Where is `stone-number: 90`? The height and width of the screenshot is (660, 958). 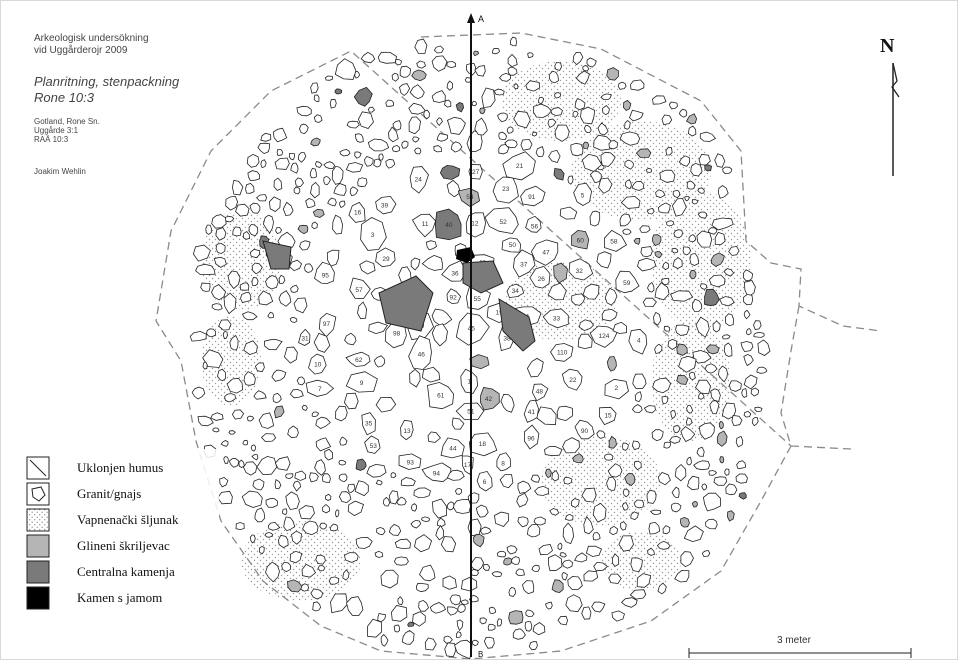 stone-number: 90 is located at coordinates (585, 431).